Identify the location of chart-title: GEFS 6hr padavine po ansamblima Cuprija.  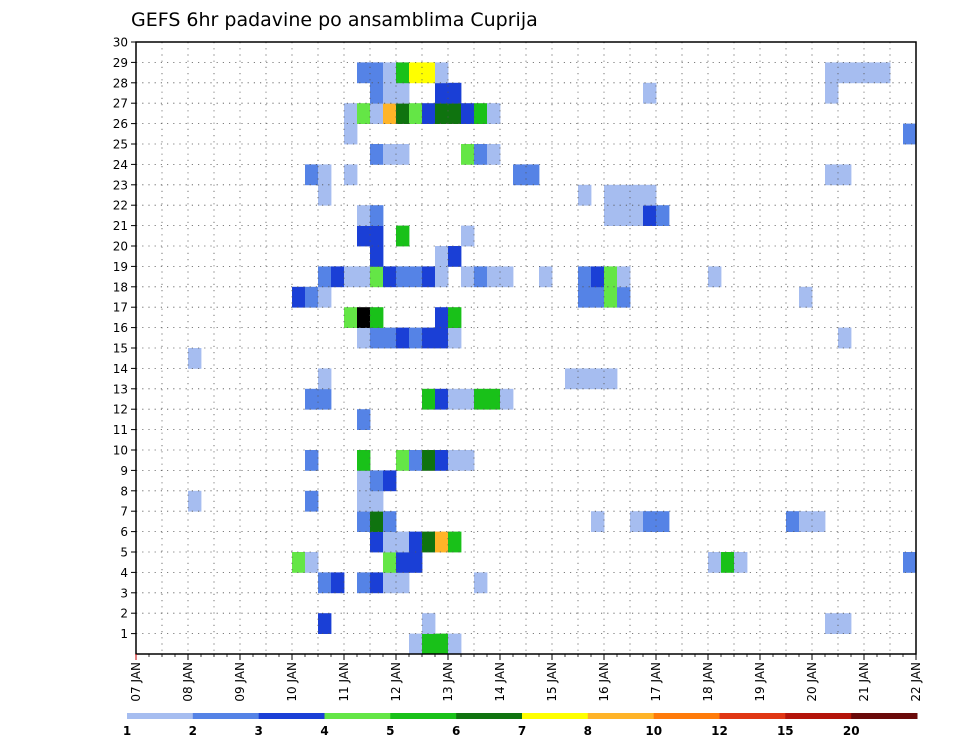
(334, 20).